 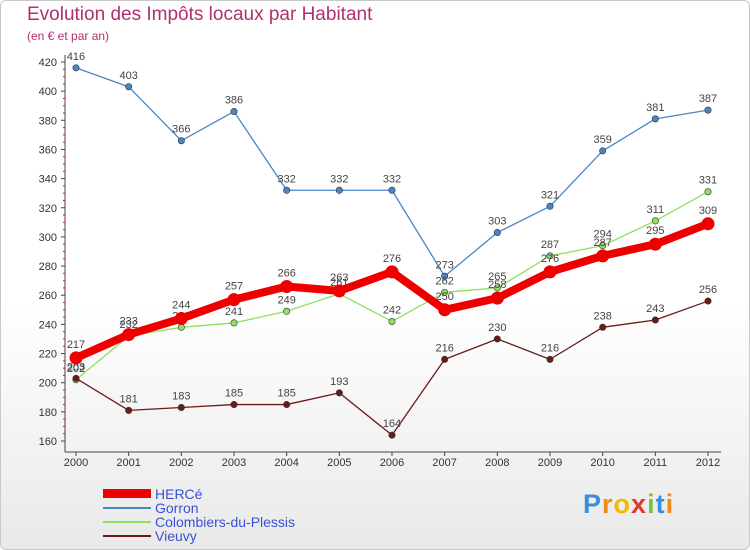 I want to click on y-tick-label: 340, so click(x=48, y=180).